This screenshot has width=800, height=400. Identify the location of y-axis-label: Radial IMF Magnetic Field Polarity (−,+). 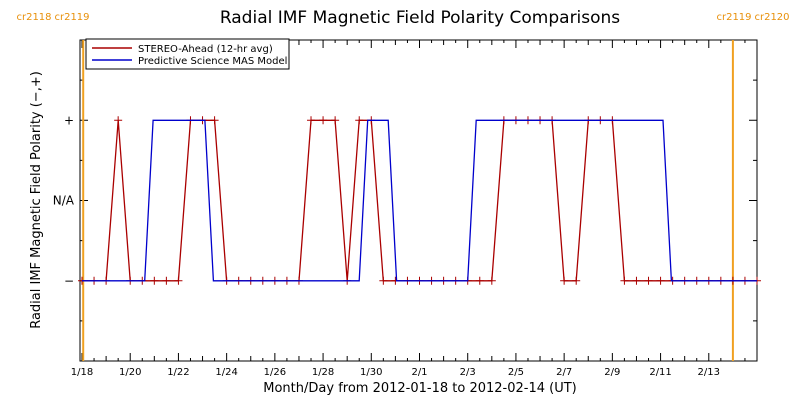
(36, 200).